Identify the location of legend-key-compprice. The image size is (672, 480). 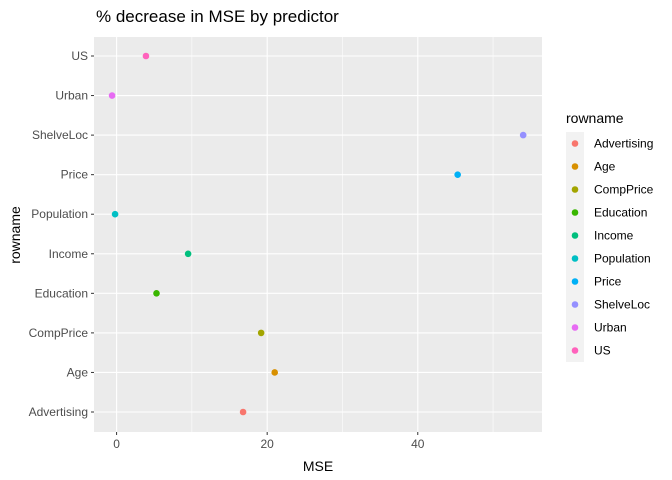
(575, 189).